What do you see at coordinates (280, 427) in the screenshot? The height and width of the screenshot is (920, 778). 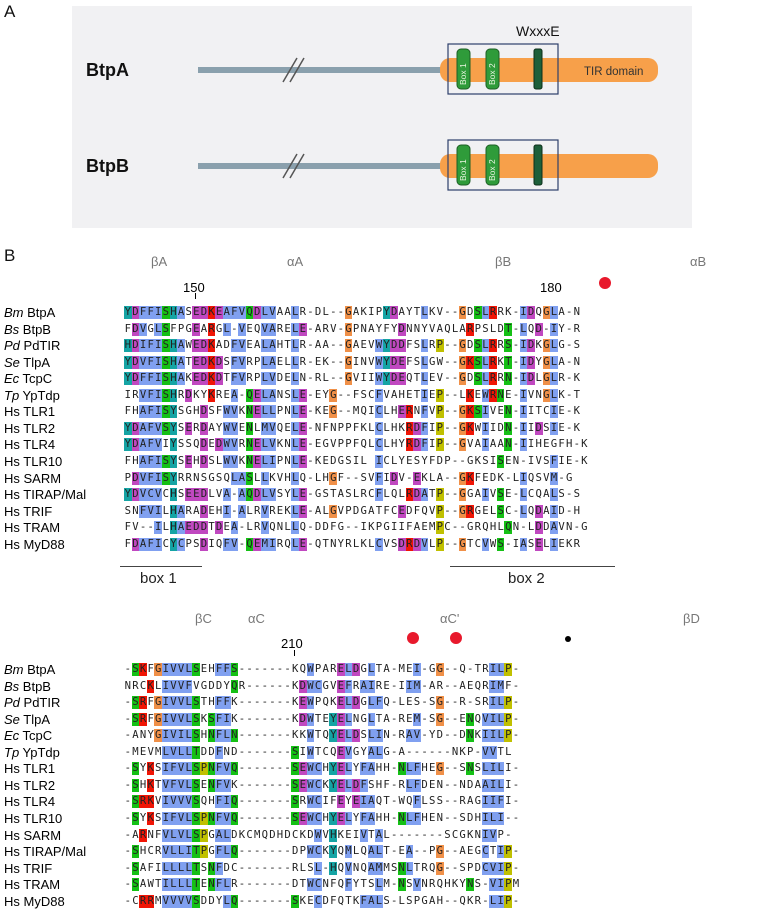 I see `residue: Q` at bounding box center [280, 427].